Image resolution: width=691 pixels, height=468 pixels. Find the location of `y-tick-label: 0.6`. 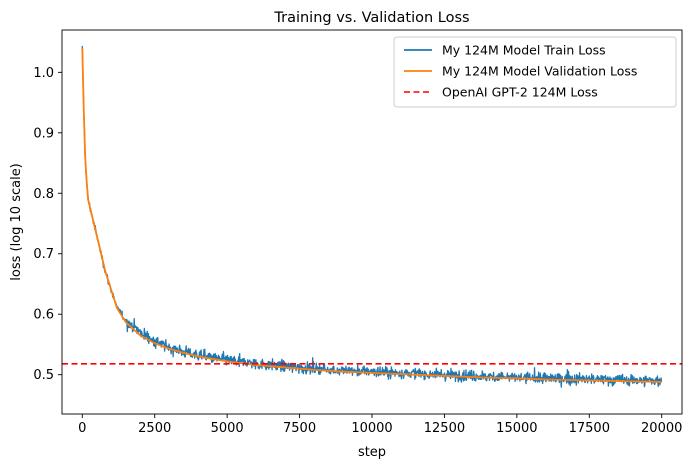

y-tick-label: 0.6 is located at coordinates (43, 315).